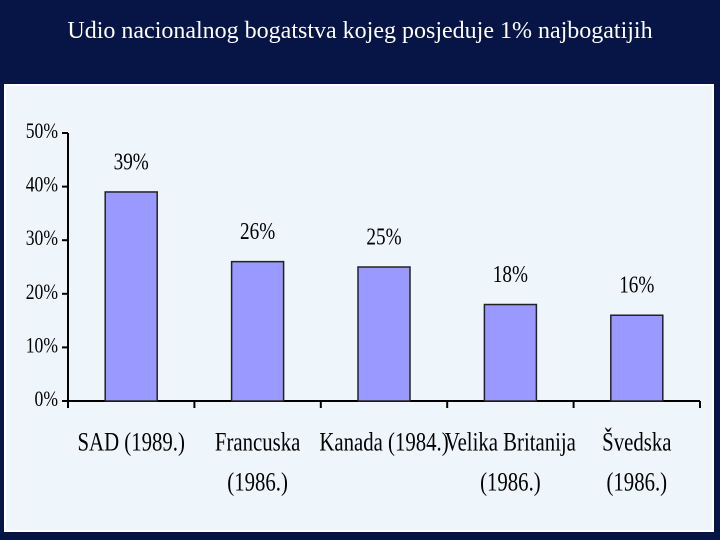 The width and height of the screenshot is (720, 540). I want to click on x-tick-label: SAD (1989.), so click(130, 443).